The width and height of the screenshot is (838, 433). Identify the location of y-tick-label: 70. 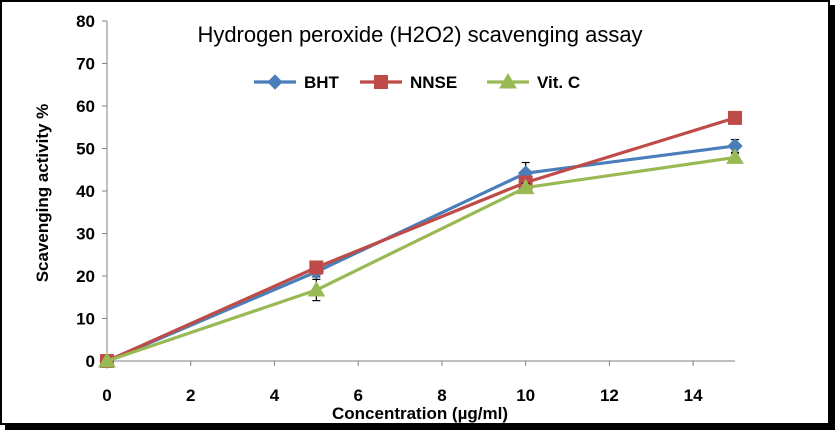
(85, 64).